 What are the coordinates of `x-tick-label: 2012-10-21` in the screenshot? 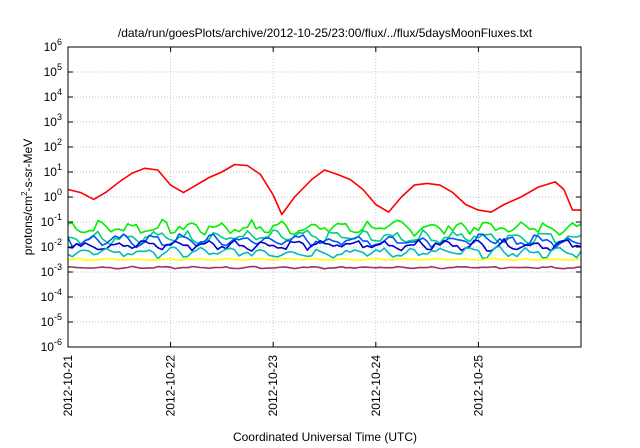 It's located at (68, 386).